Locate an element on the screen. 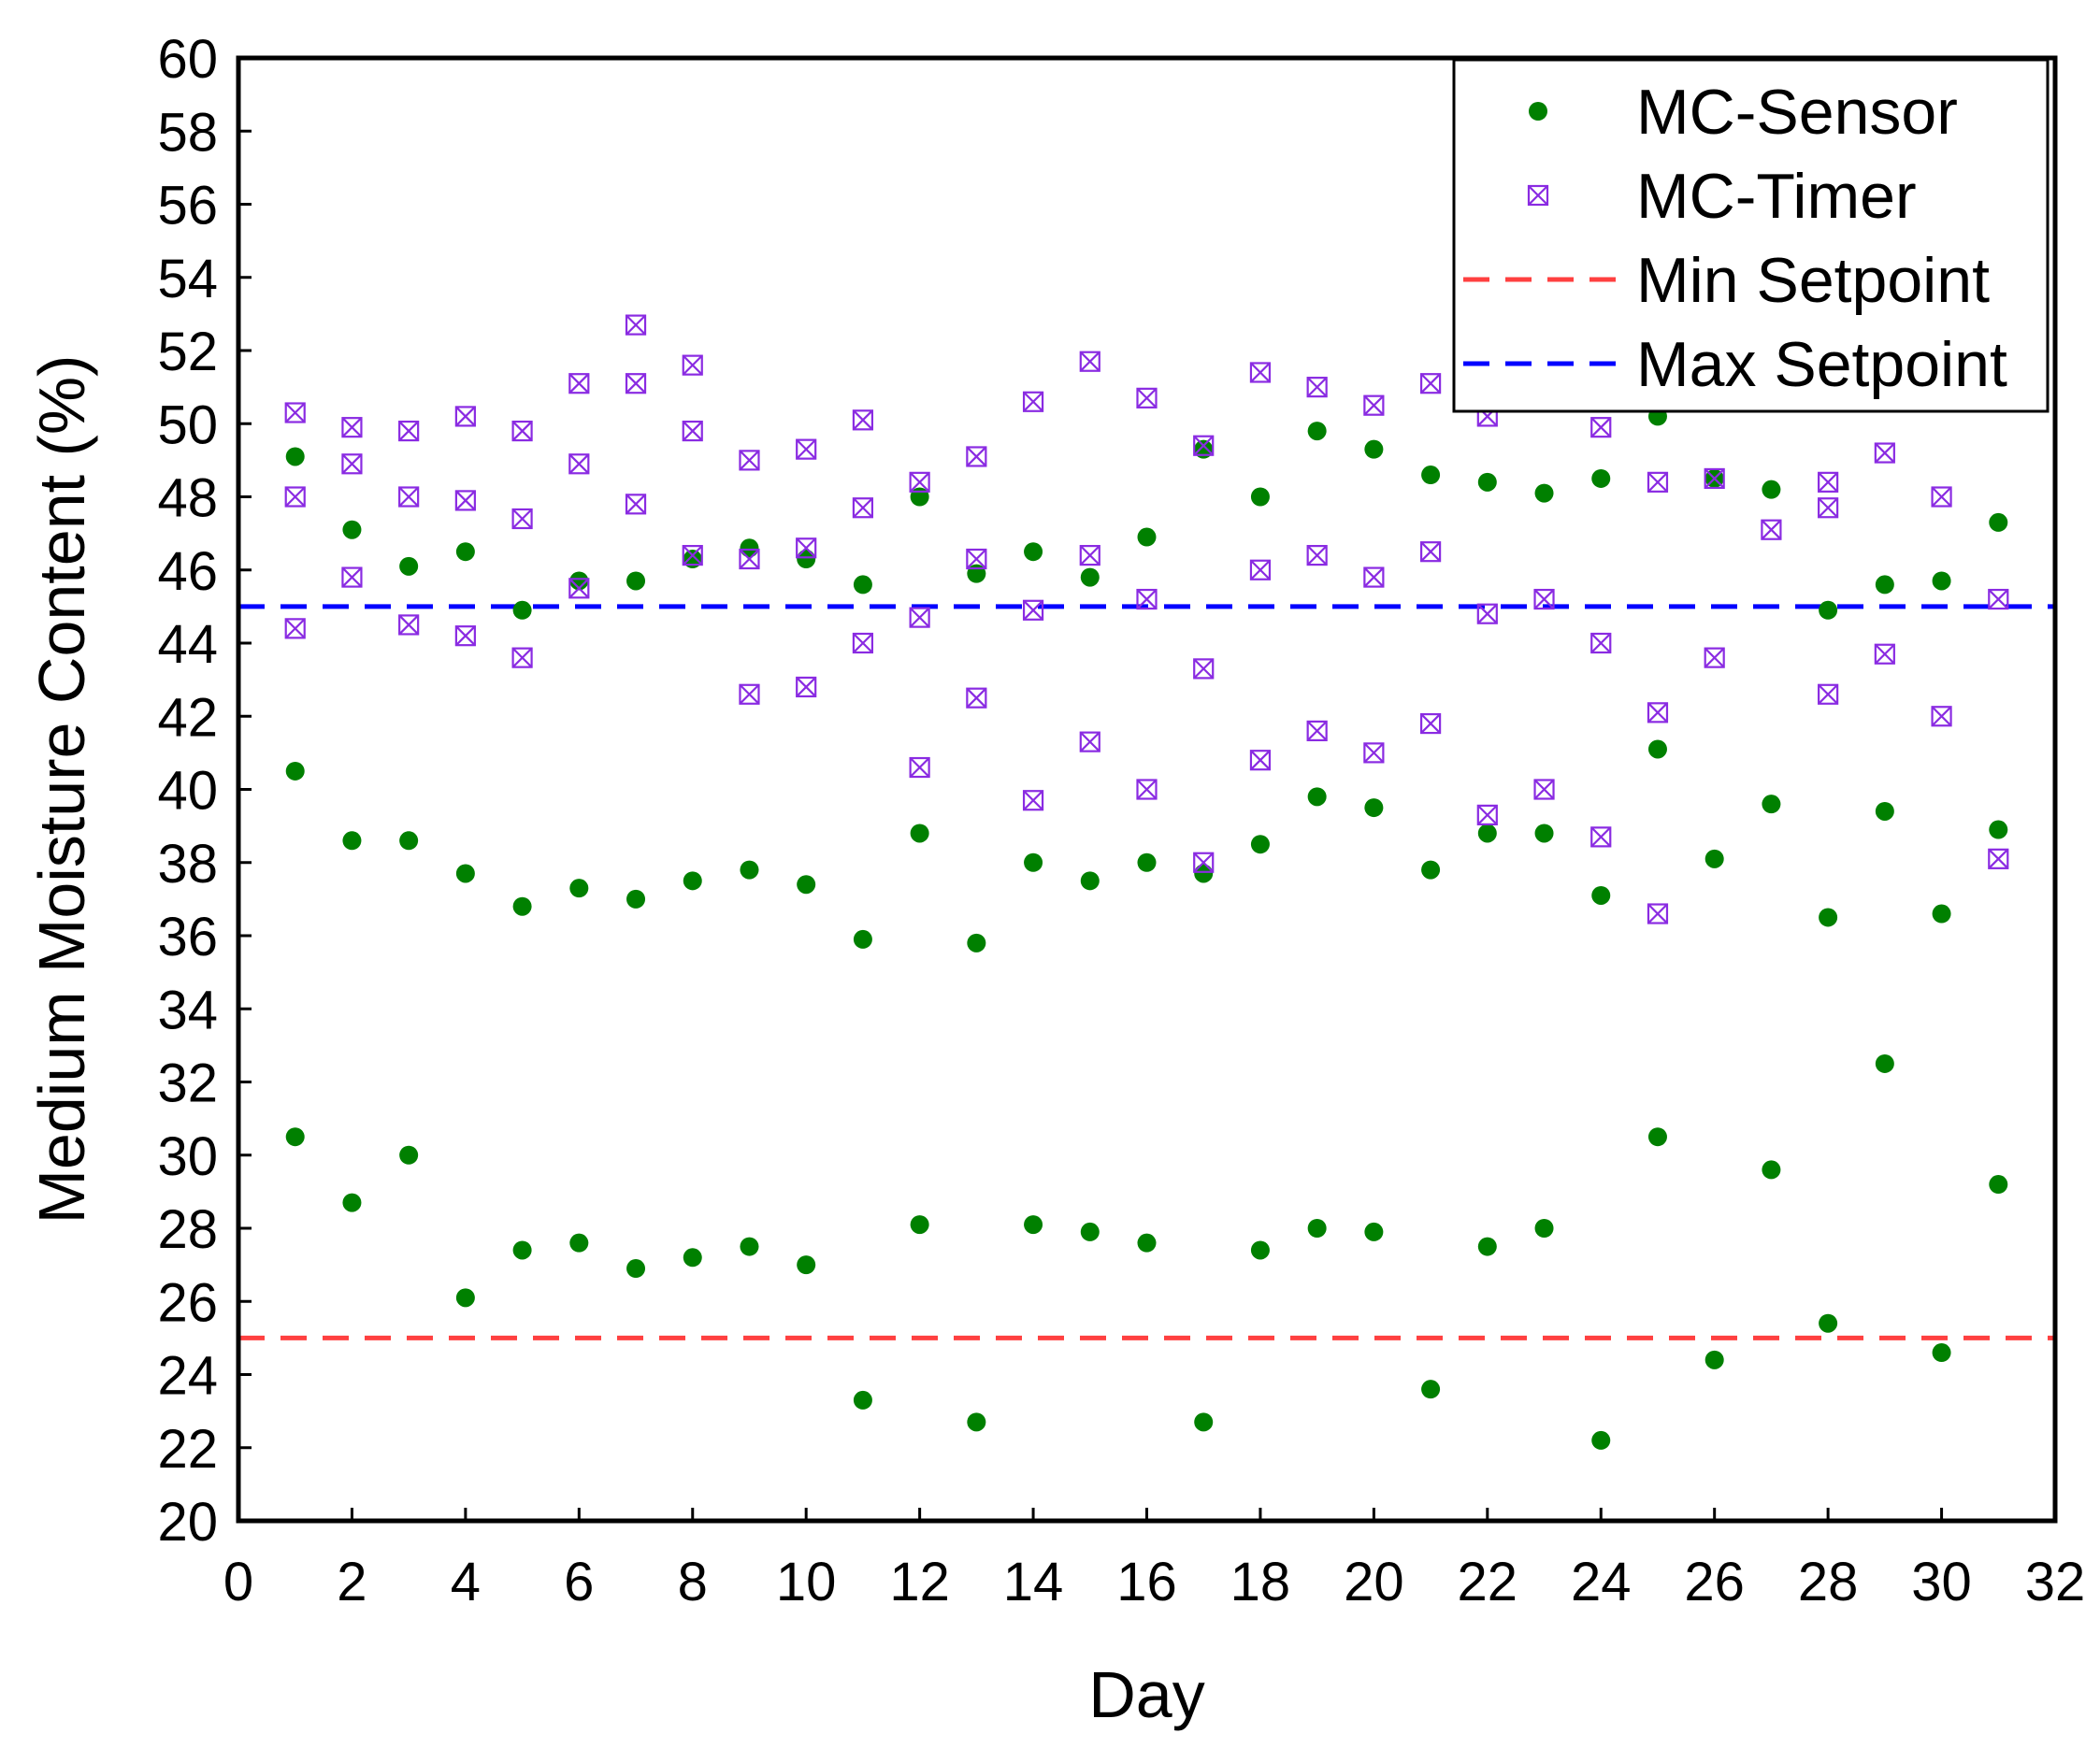 The image size is (2100, 1762). y-tick-label: 46 is located at coordinates (187, 571).